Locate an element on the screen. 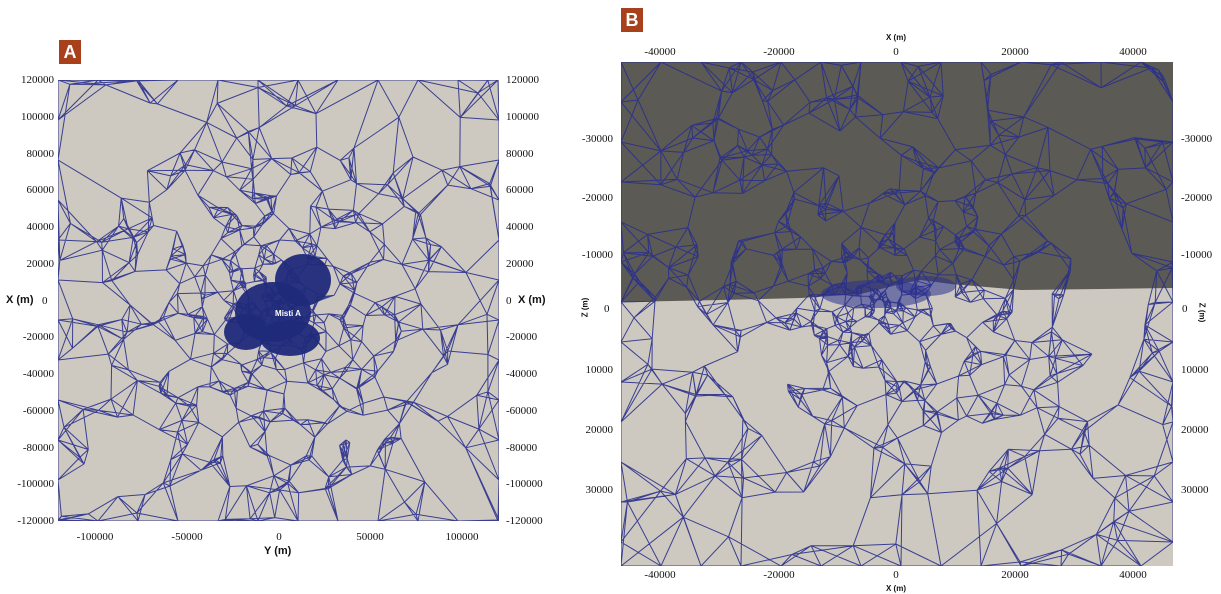 The height and width of the screenshot is (594, 1221). panel-b-bottom-axis-label: X (m) is located at coordinates (896, 588).